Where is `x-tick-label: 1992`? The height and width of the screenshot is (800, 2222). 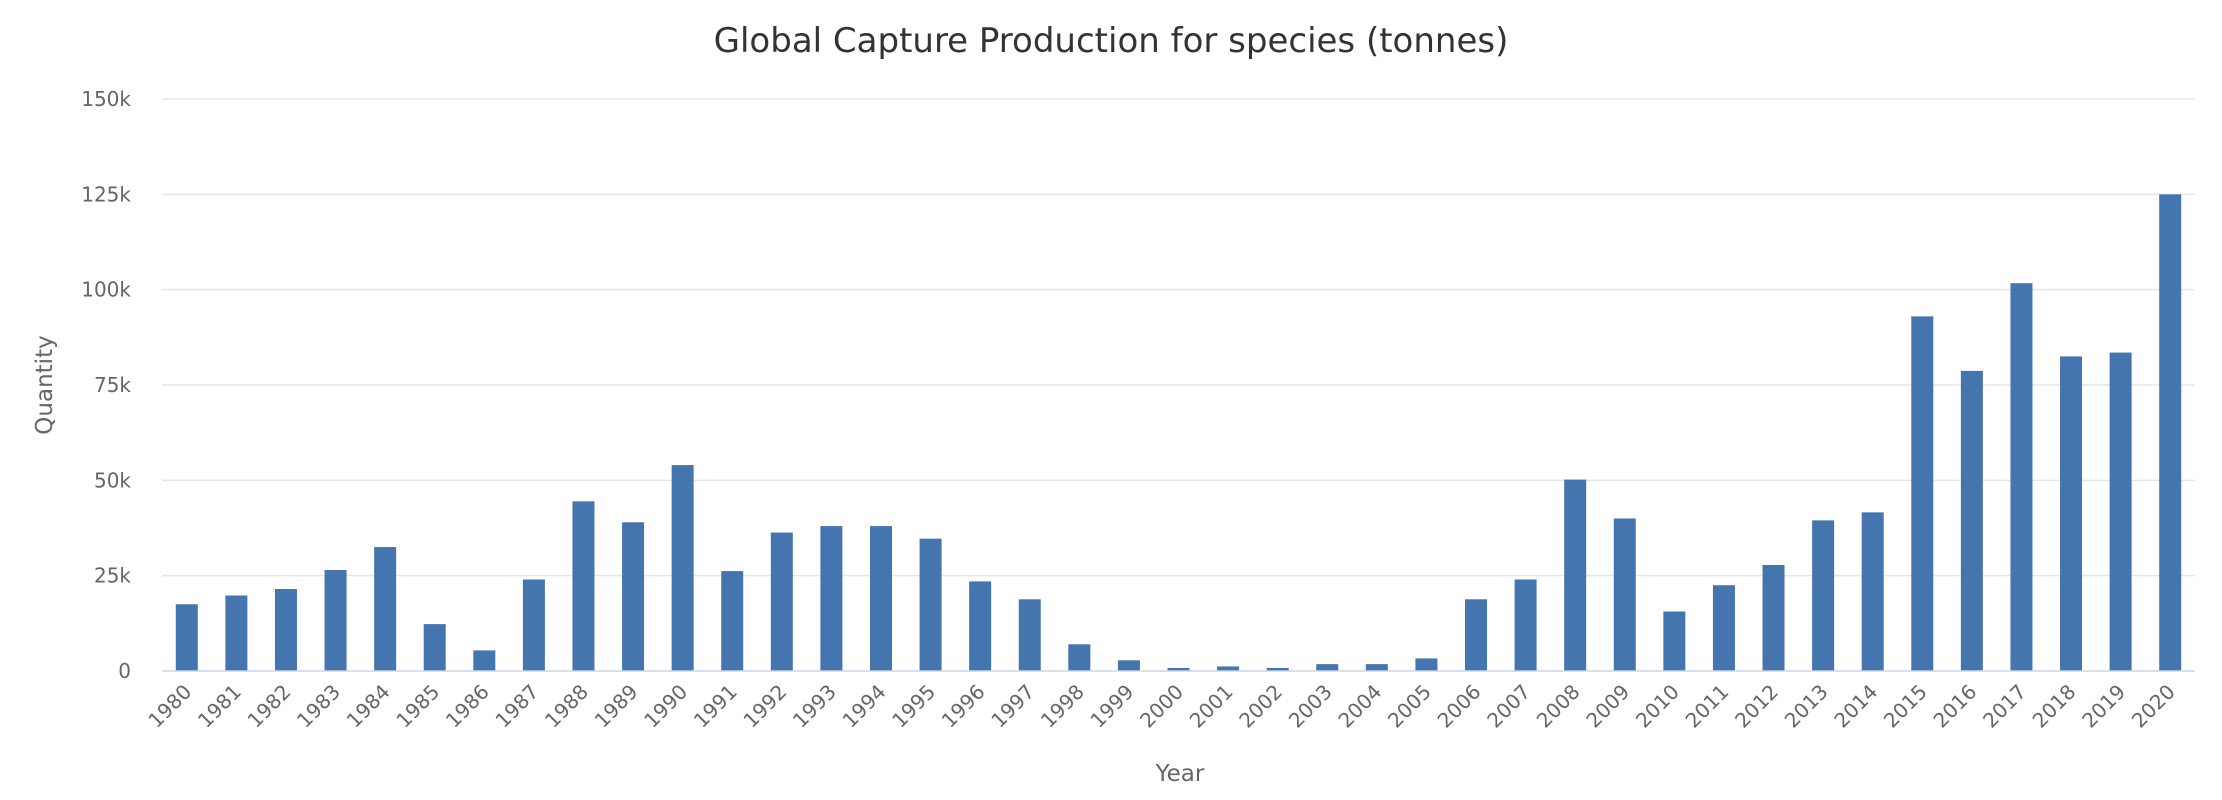
x-tick-label: 1992 is located at coordinates (764, 706).